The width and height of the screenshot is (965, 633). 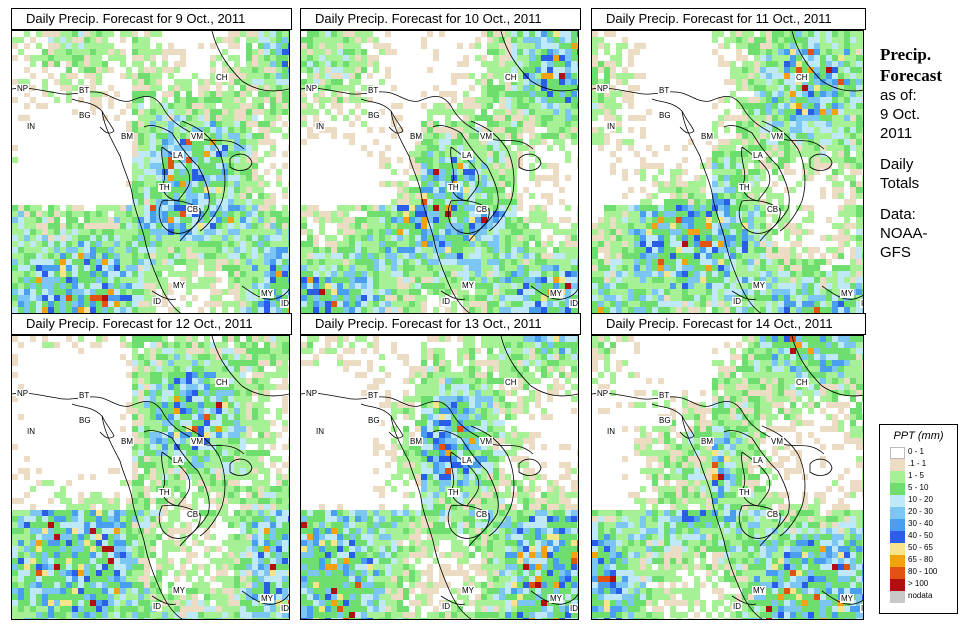 What do you see at coordinates (728, 324) in the screenshot?
I see `panel-title: Daily Precip. Forecast for 14 Oct., 2011` at bounding box center [728, 324].